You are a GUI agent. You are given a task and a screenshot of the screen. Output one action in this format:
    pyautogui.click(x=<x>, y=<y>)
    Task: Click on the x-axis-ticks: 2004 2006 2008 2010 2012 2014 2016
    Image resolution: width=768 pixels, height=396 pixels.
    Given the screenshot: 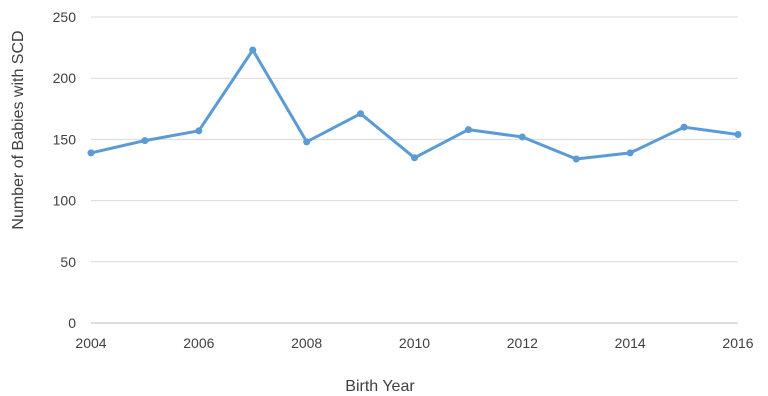 What is the action you would take?
    pyautogui.click(x=414, y=343)
    